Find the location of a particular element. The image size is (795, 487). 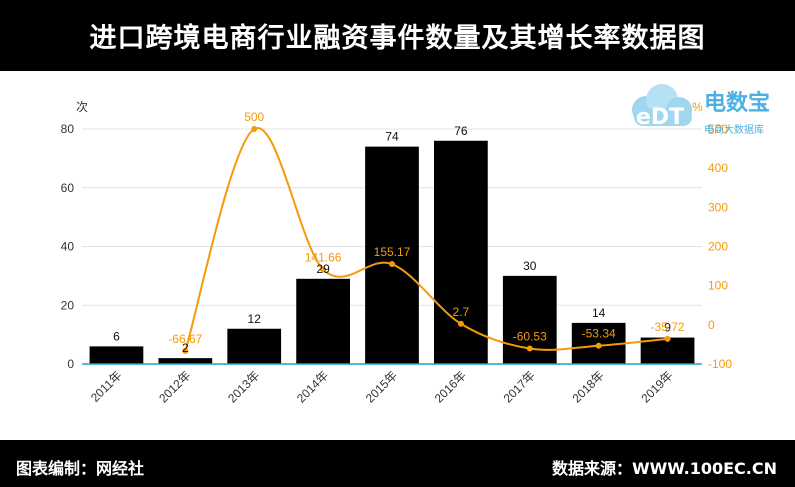

y-tick-label: 20 is located at coordinates (68, 305).